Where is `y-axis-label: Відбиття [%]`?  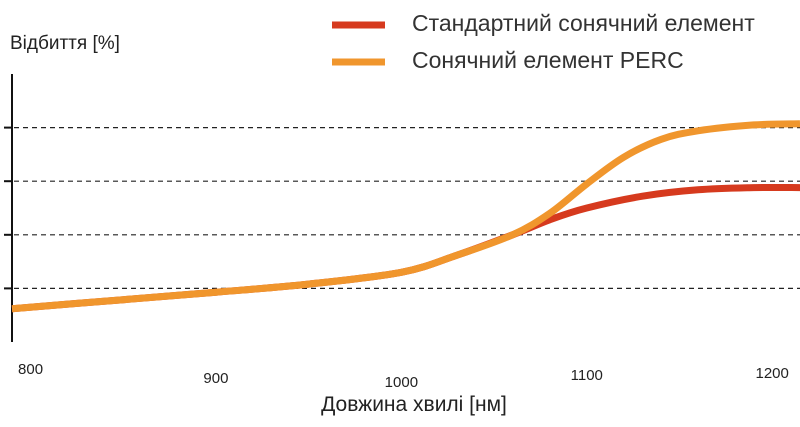
y-axis-label: Відбиття [%] is located at coordinates (65, 43).